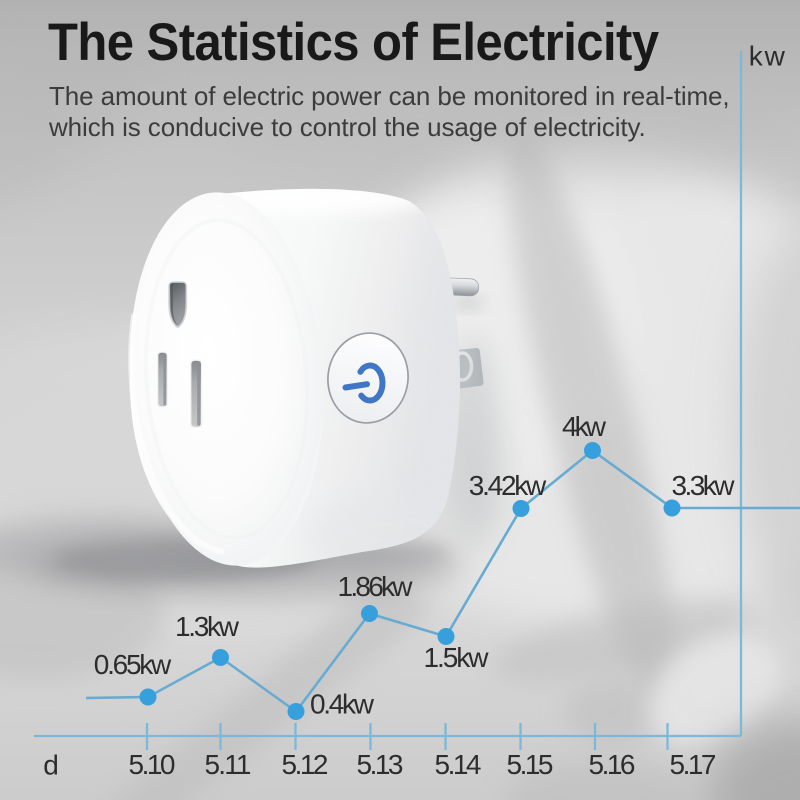 This screenshot has height=800, width=800. Describe the element at coordinates (530, 764) in the screenshot. I see `svg-text: 5.15` at that location.